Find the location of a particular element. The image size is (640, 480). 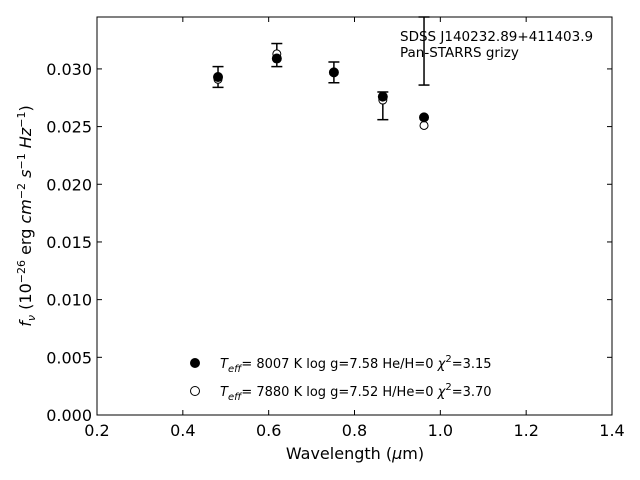

y-tick-label: 0.020 is located at coordinates (69, 184).